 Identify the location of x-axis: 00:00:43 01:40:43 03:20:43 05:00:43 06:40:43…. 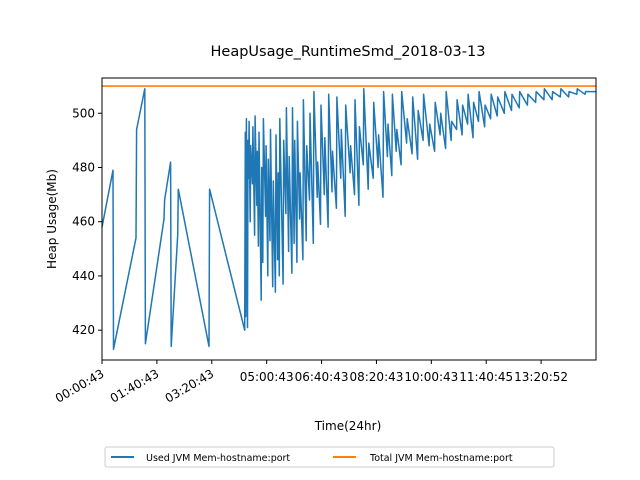
(310, 383).